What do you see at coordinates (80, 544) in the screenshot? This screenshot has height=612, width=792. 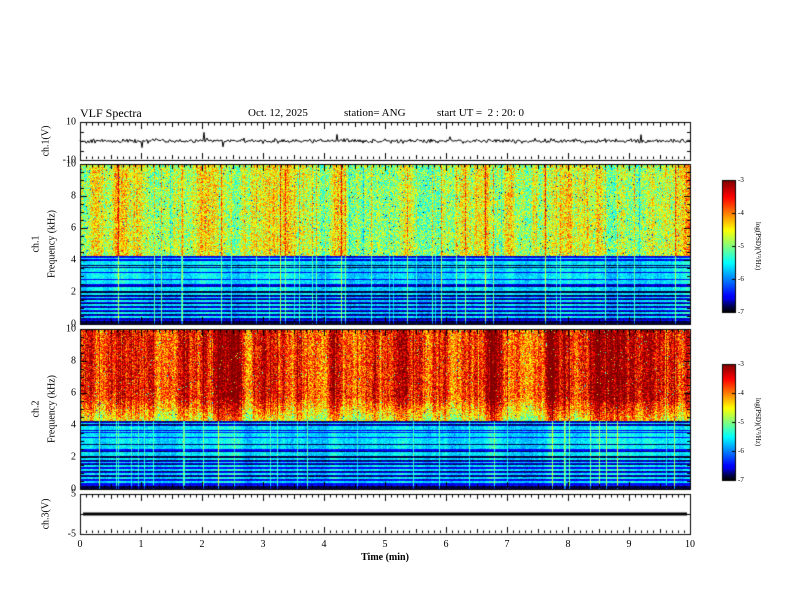 I see `x-tick-label: 0` at bounding box center [80, 544].